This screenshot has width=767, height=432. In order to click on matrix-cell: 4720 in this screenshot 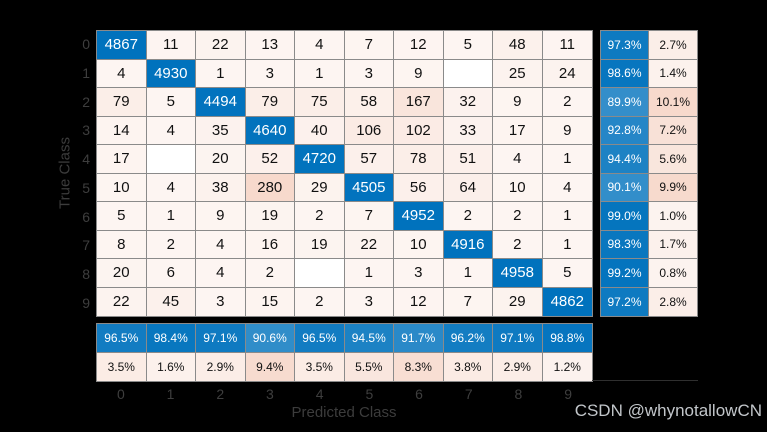, I will do `click(320, 159)`.